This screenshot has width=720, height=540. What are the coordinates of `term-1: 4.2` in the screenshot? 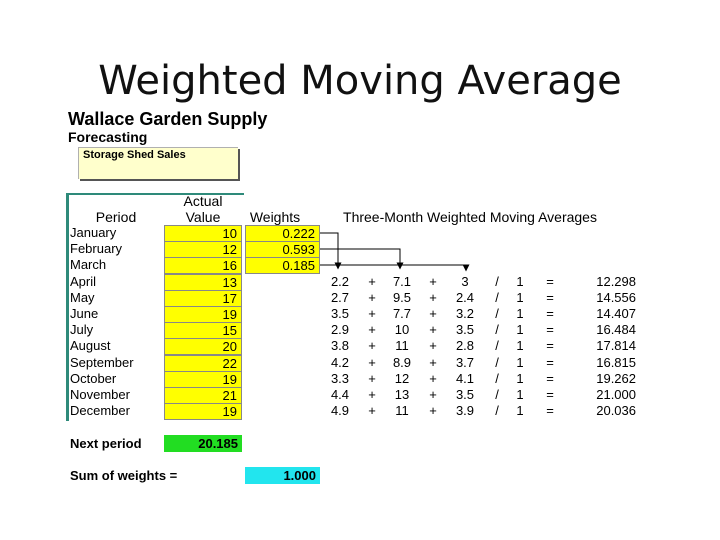 It's located at (340, 362).